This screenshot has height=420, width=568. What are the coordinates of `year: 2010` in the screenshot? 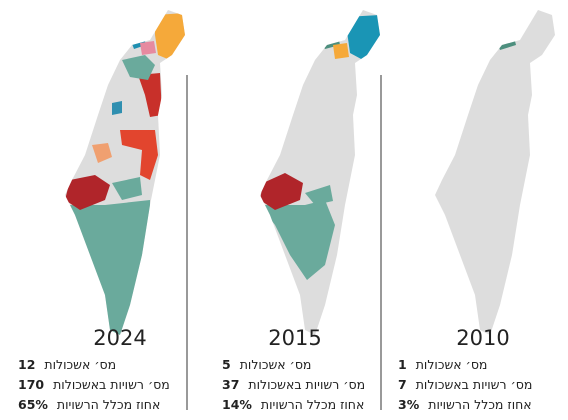 It's located at (483, 338).